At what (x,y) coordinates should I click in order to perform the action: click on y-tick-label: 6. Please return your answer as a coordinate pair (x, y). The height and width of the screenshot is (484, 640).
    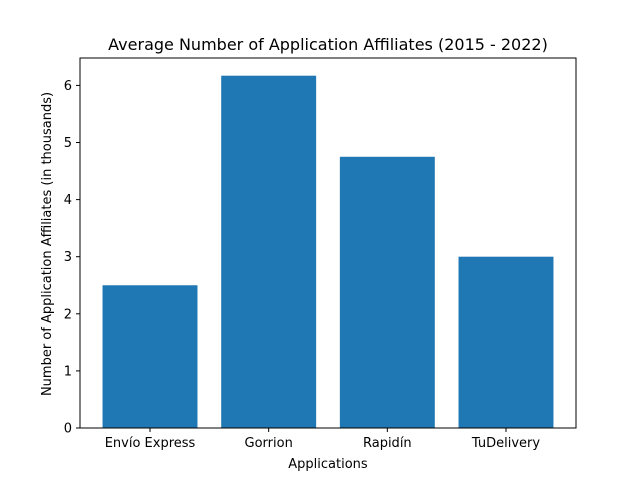
    Looking at the image, I should click on (68, 86).